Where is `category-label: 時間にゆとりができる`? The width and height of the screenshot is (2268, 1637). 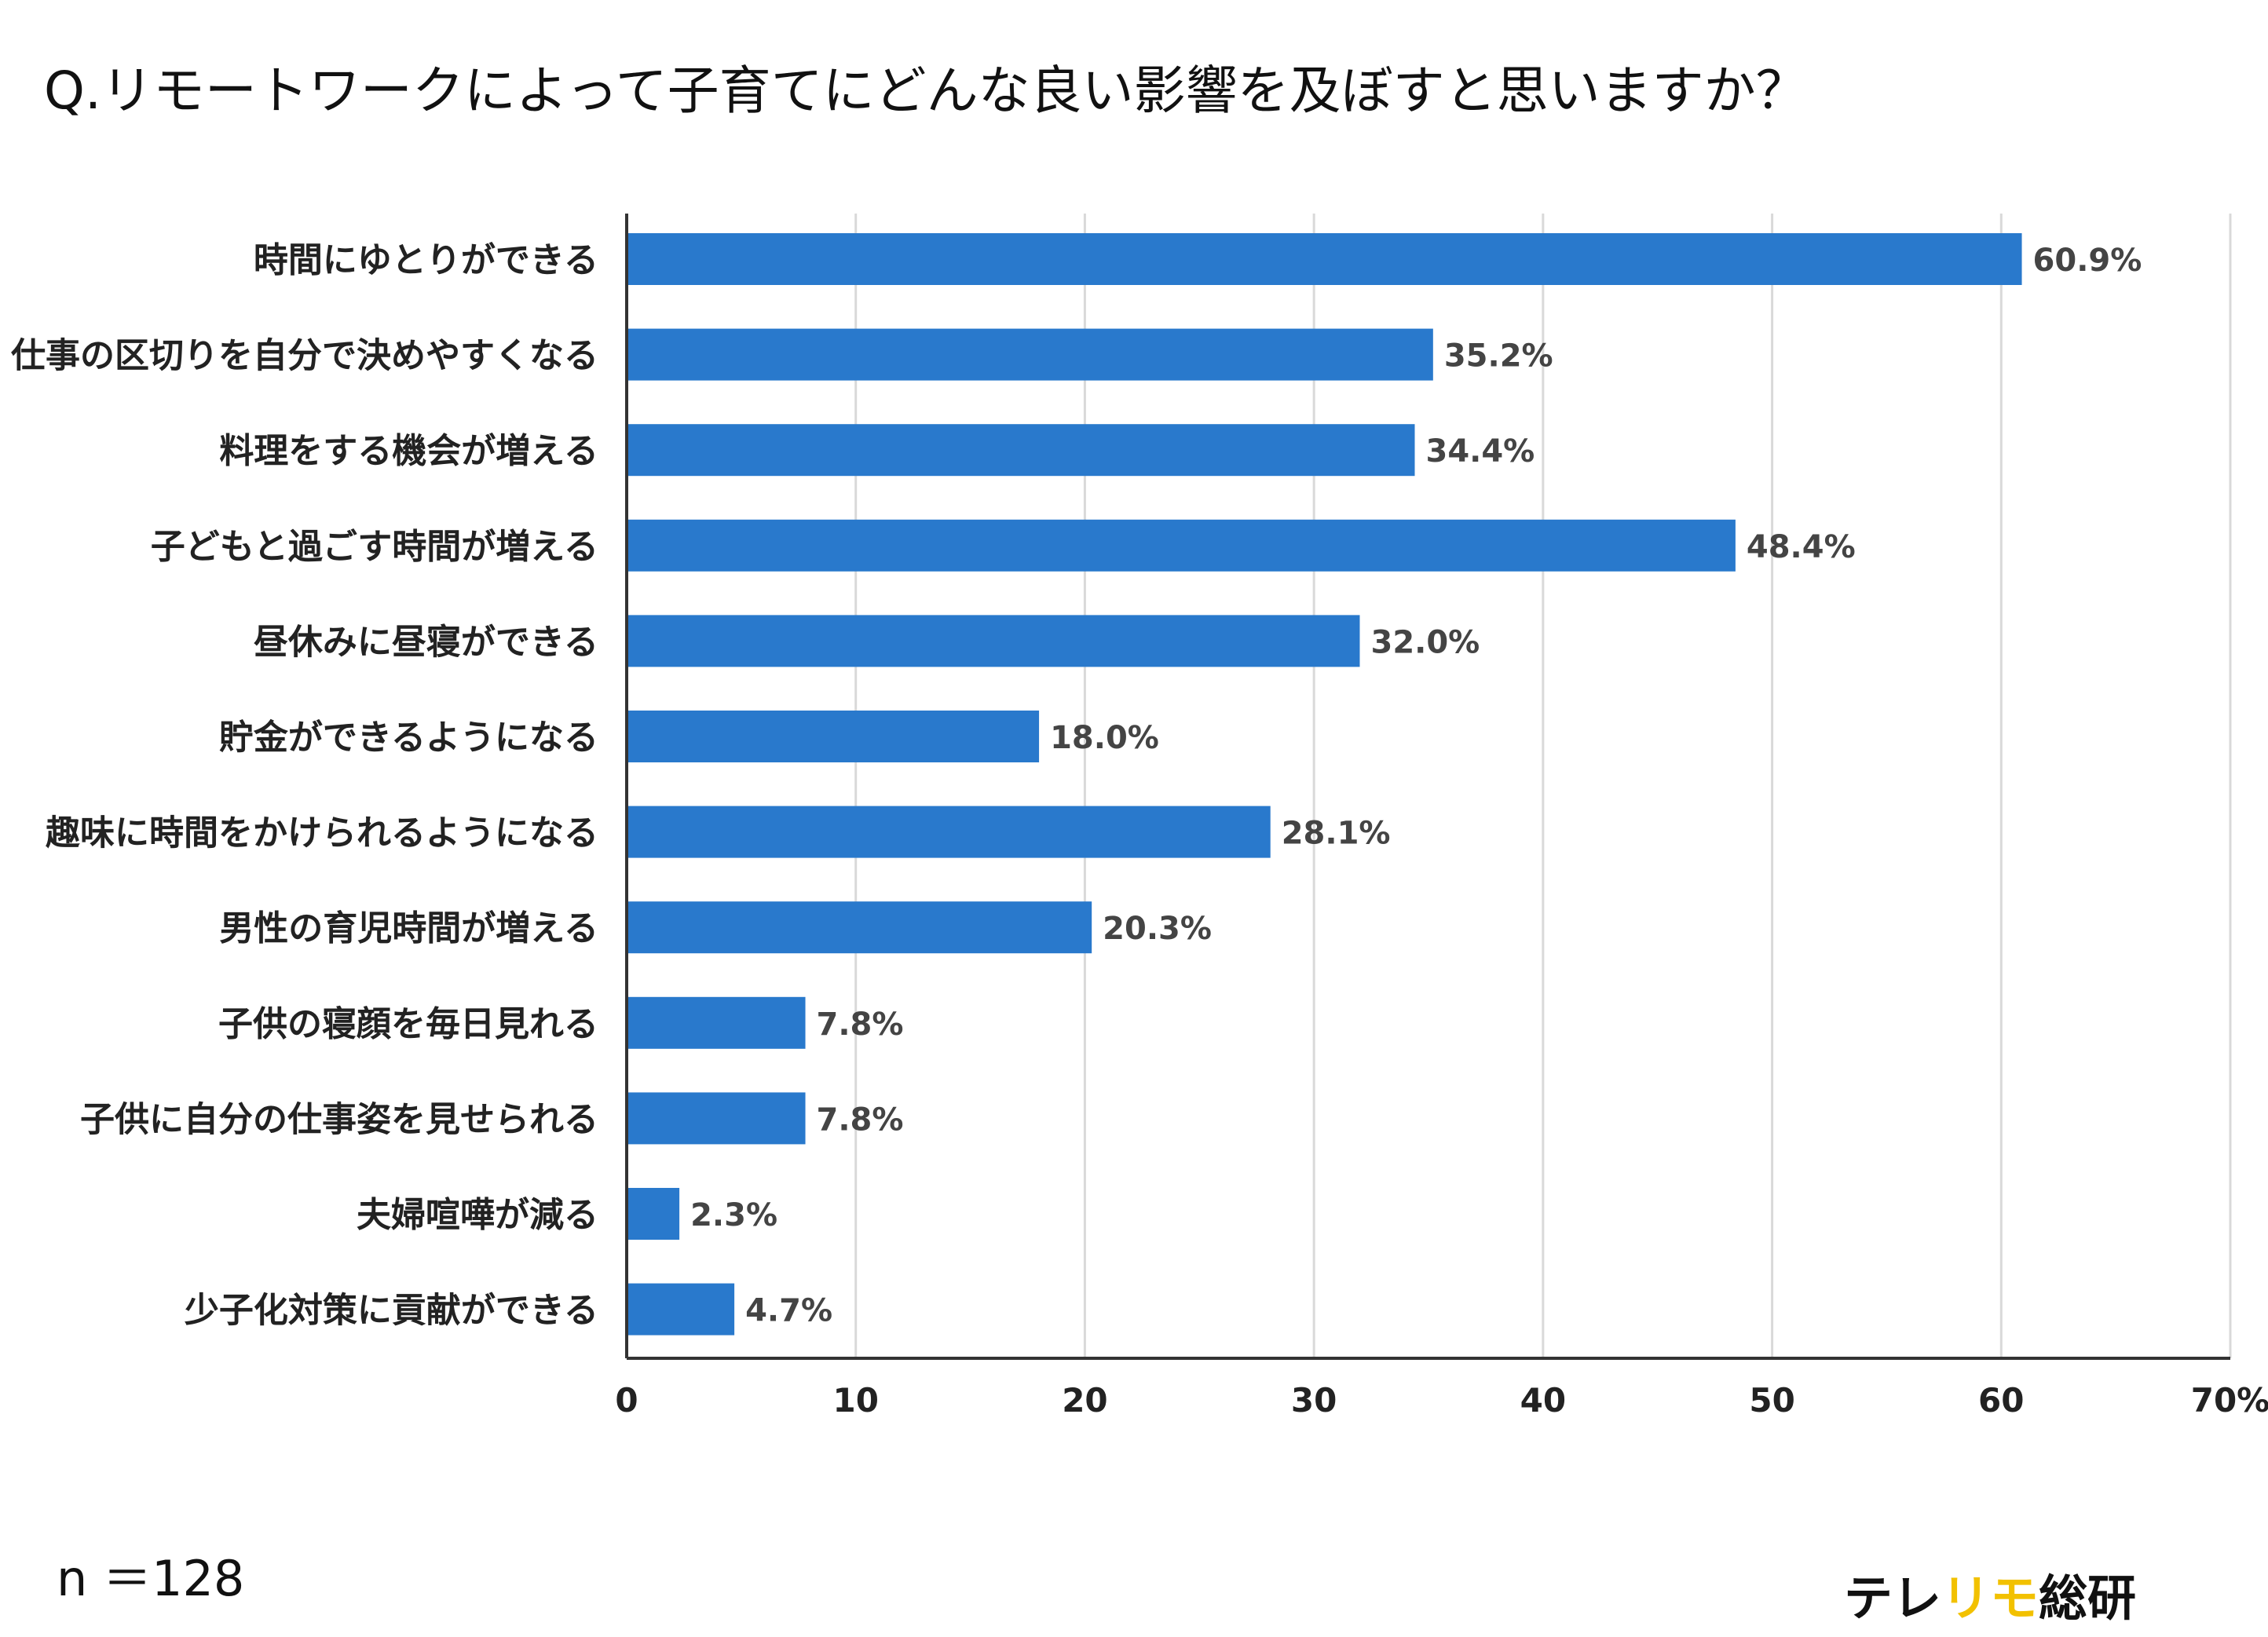 category-label: 時間にゆとりができる is located at coordinates (426, 260).